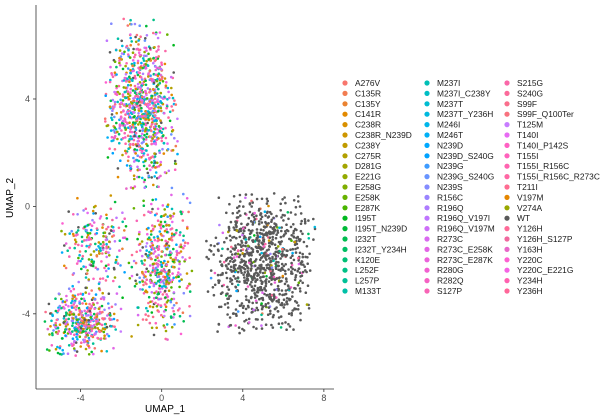 The height and width of the screenshot is (417, 600). What do you see at coordinates (368, 93) in the screenshot?
I see `legend-label: C135R` at bounding box center [368, 93].